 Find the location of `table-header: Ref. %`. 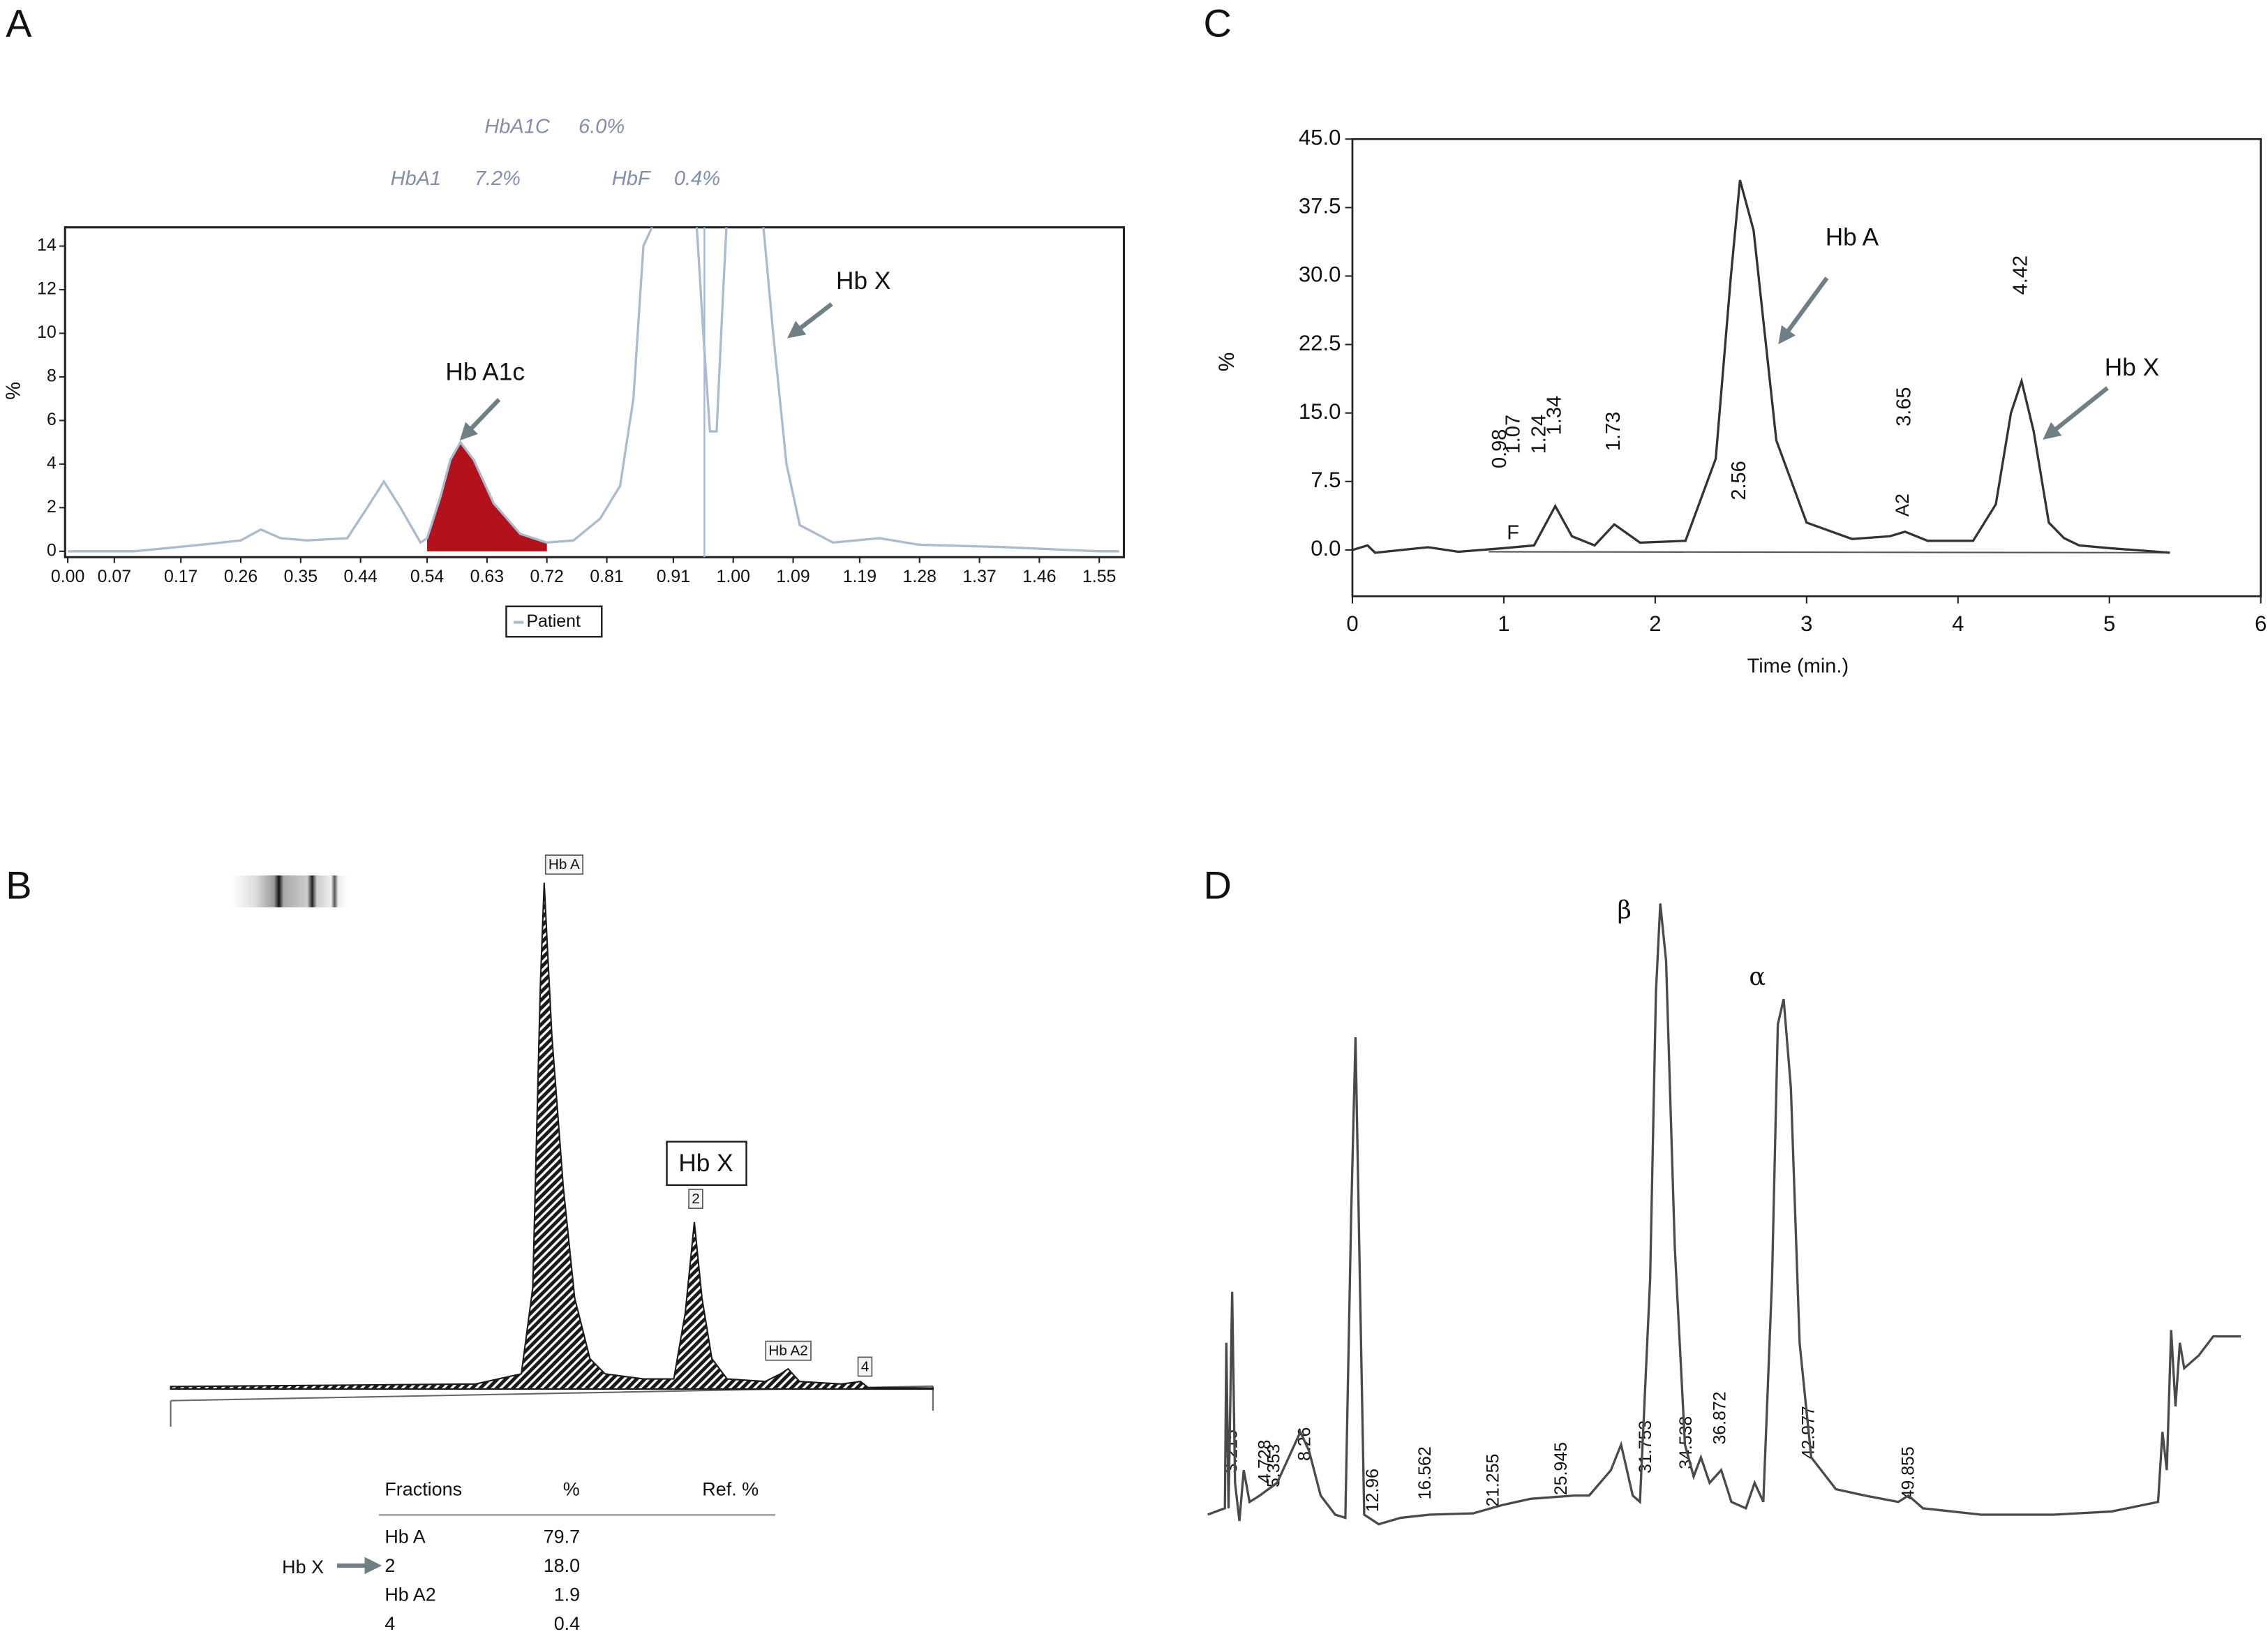

table-header: Ref. % is located at coordinates (730, 1488).